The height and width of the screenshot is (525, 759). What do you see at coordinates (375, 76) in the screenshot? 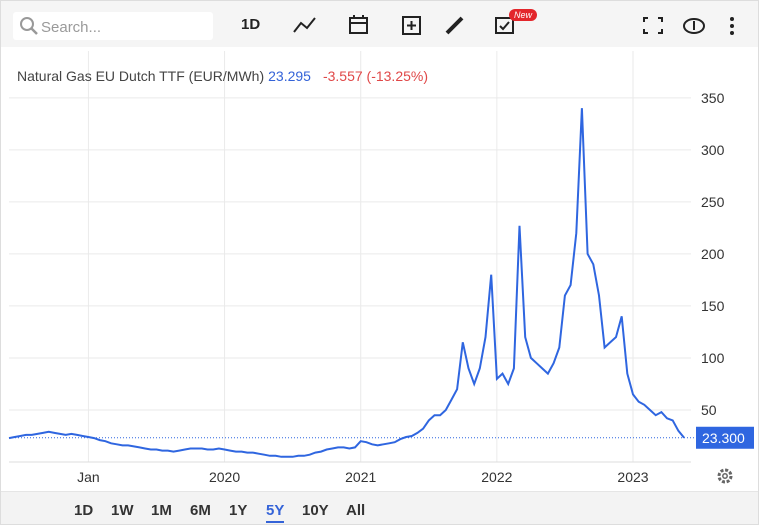
I see `price-change: -3.557 (-13.25%)` at bounding box center [375, 76].